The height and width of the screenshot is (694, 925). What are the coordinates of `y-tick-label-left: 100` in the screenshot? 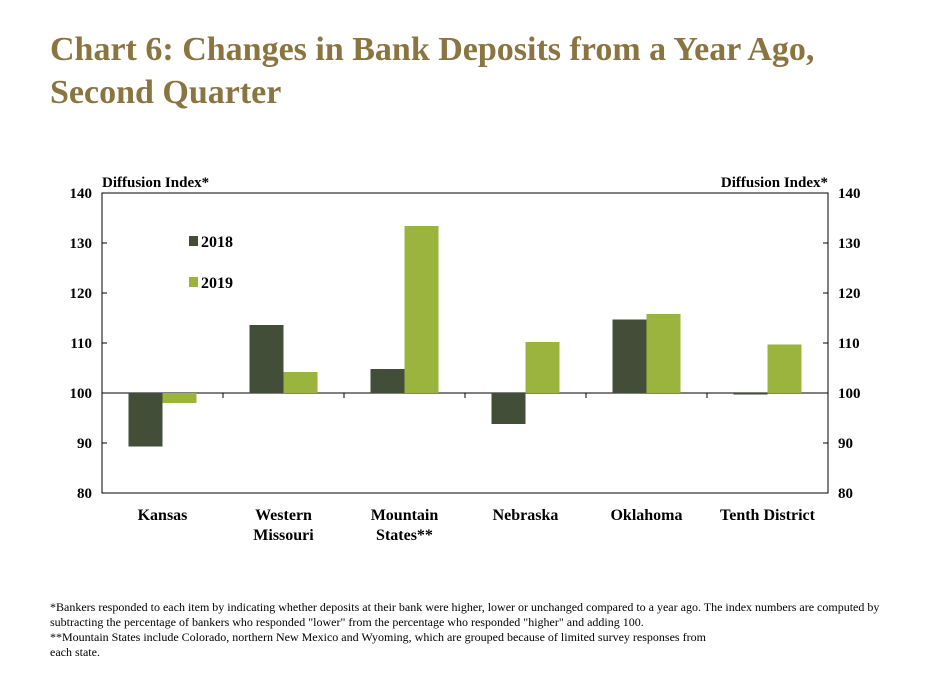 It's located at (81, 394).